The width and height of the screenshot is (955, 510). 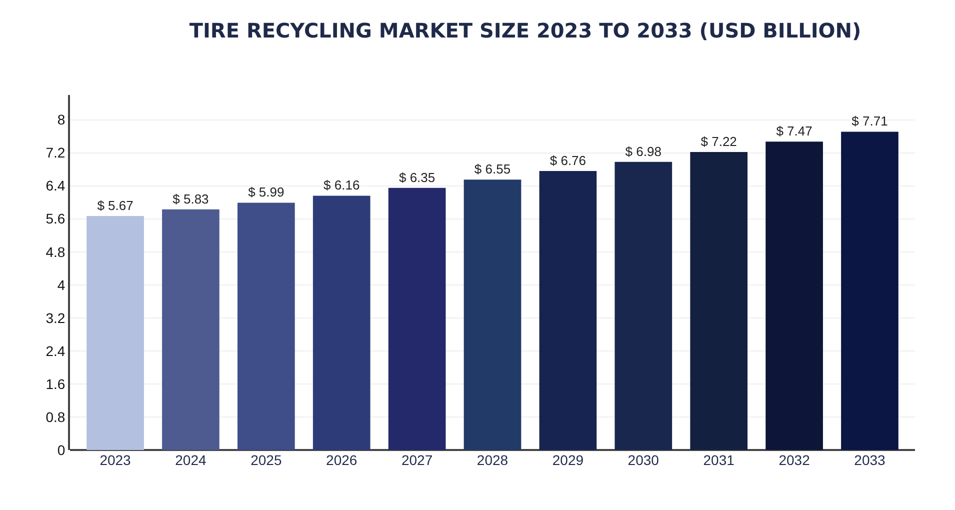 What do you see at coordinates (56, 384) in the screenshot?
I see `y-tick-label: 1.6` at bounding box center [56, 384].